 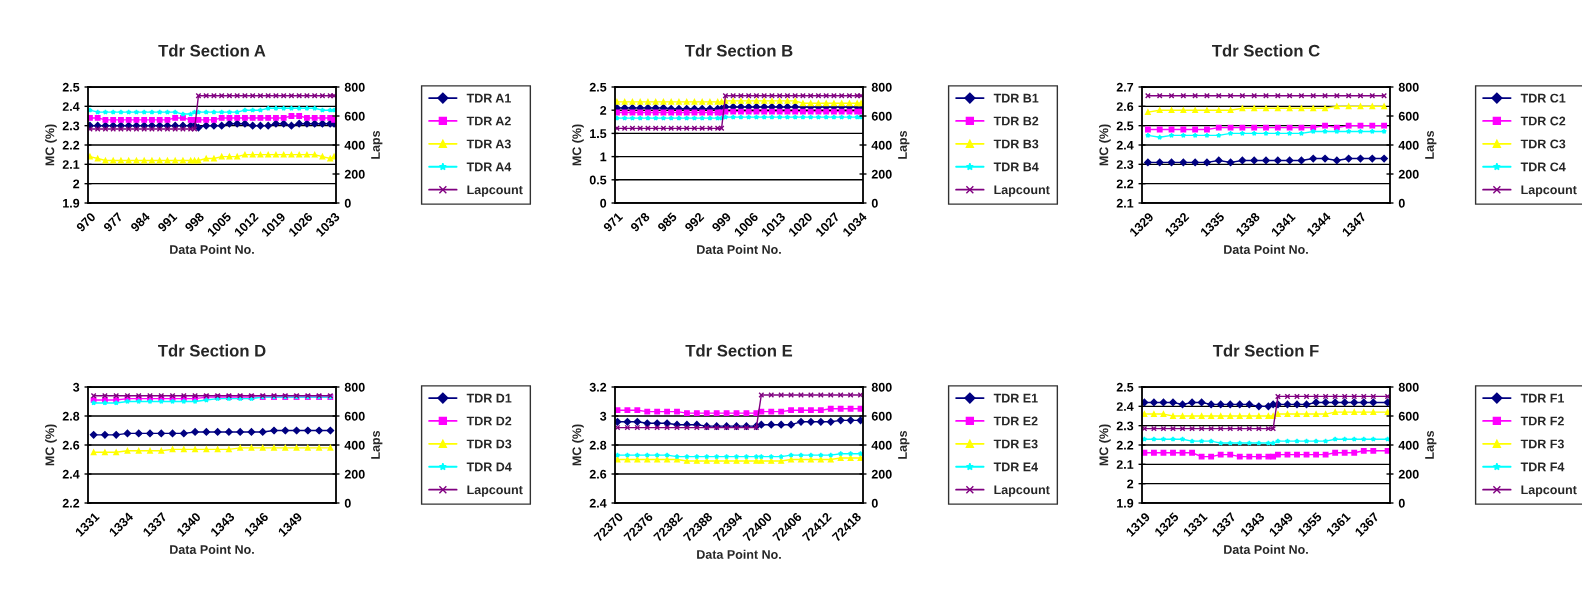 I want to click on x-tick-label: 999, so click(x=721, y=222).